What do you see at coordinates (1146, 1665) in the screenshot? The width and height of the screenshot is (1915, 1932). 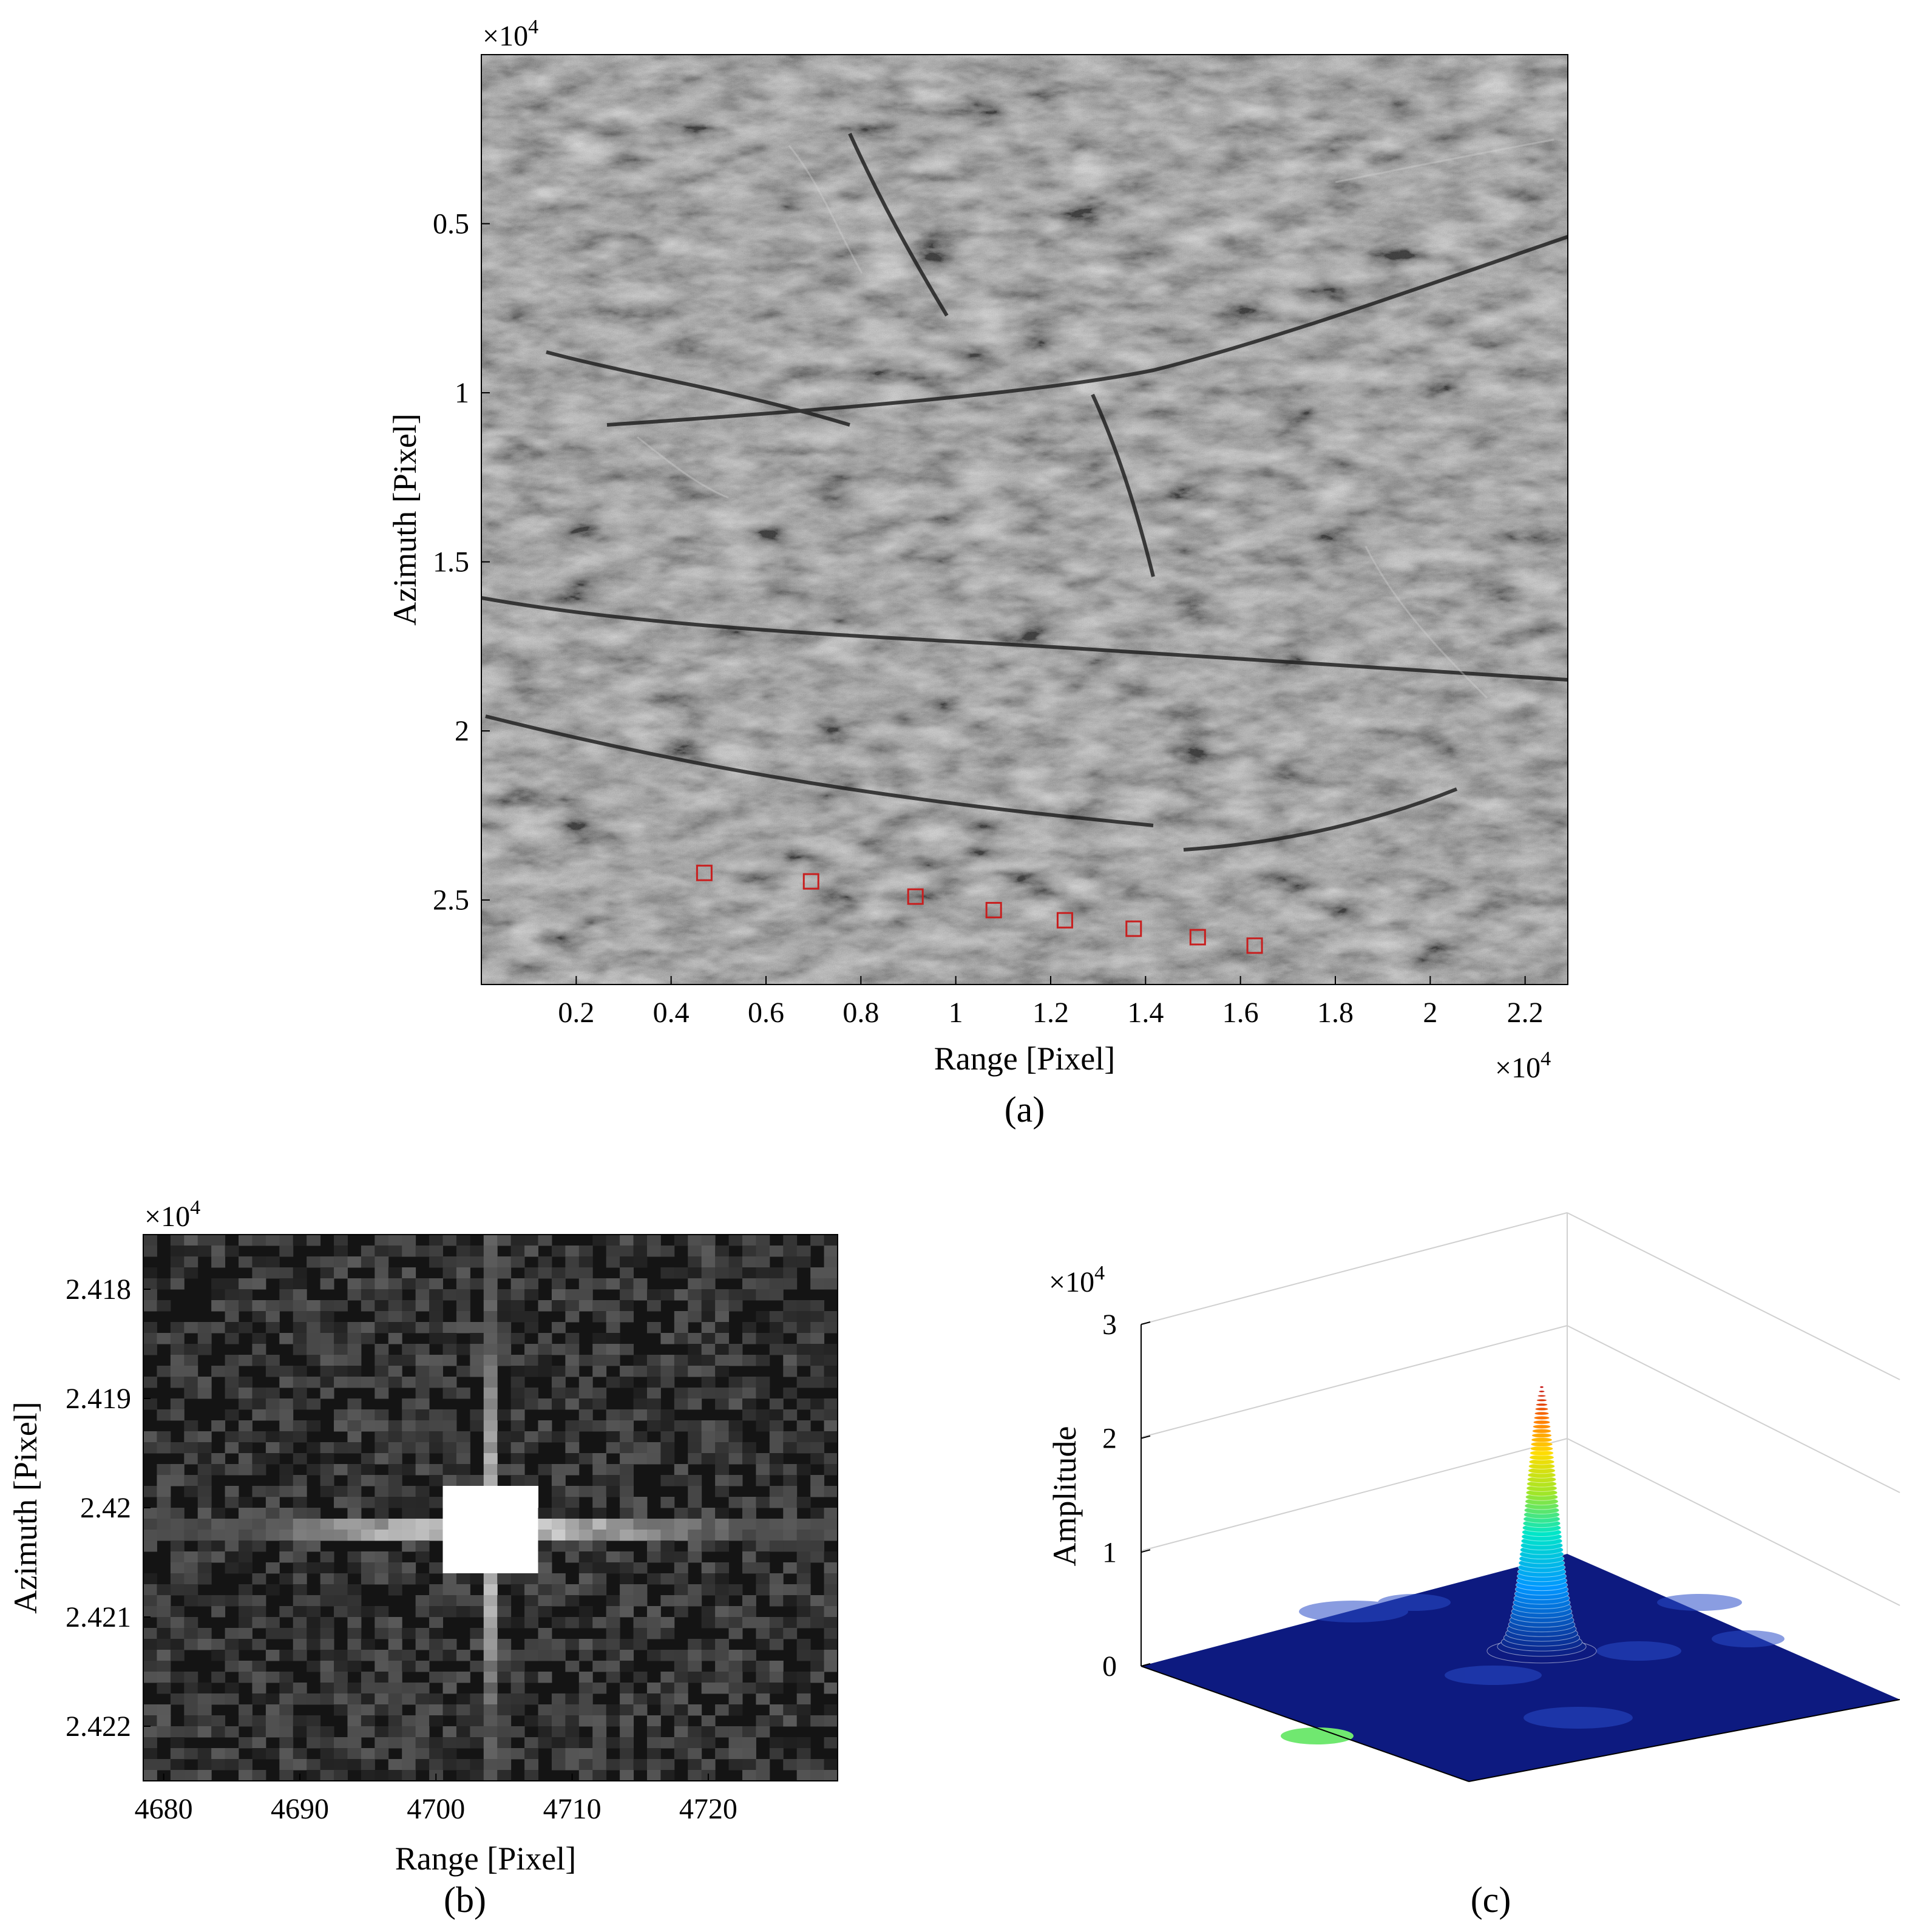 I see `panel-c-z-tick` at bounding box center [1146, 1665].